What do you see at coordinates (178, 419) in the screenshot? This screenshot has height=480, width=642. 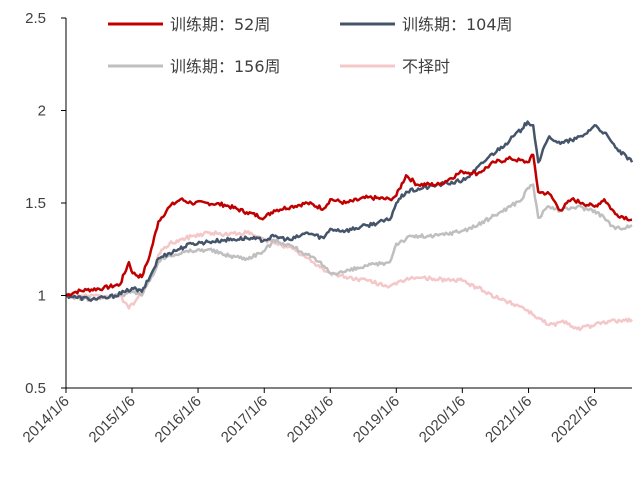 I see `x-tick-label: 2016/1/6` at bounding box center [178, 419].